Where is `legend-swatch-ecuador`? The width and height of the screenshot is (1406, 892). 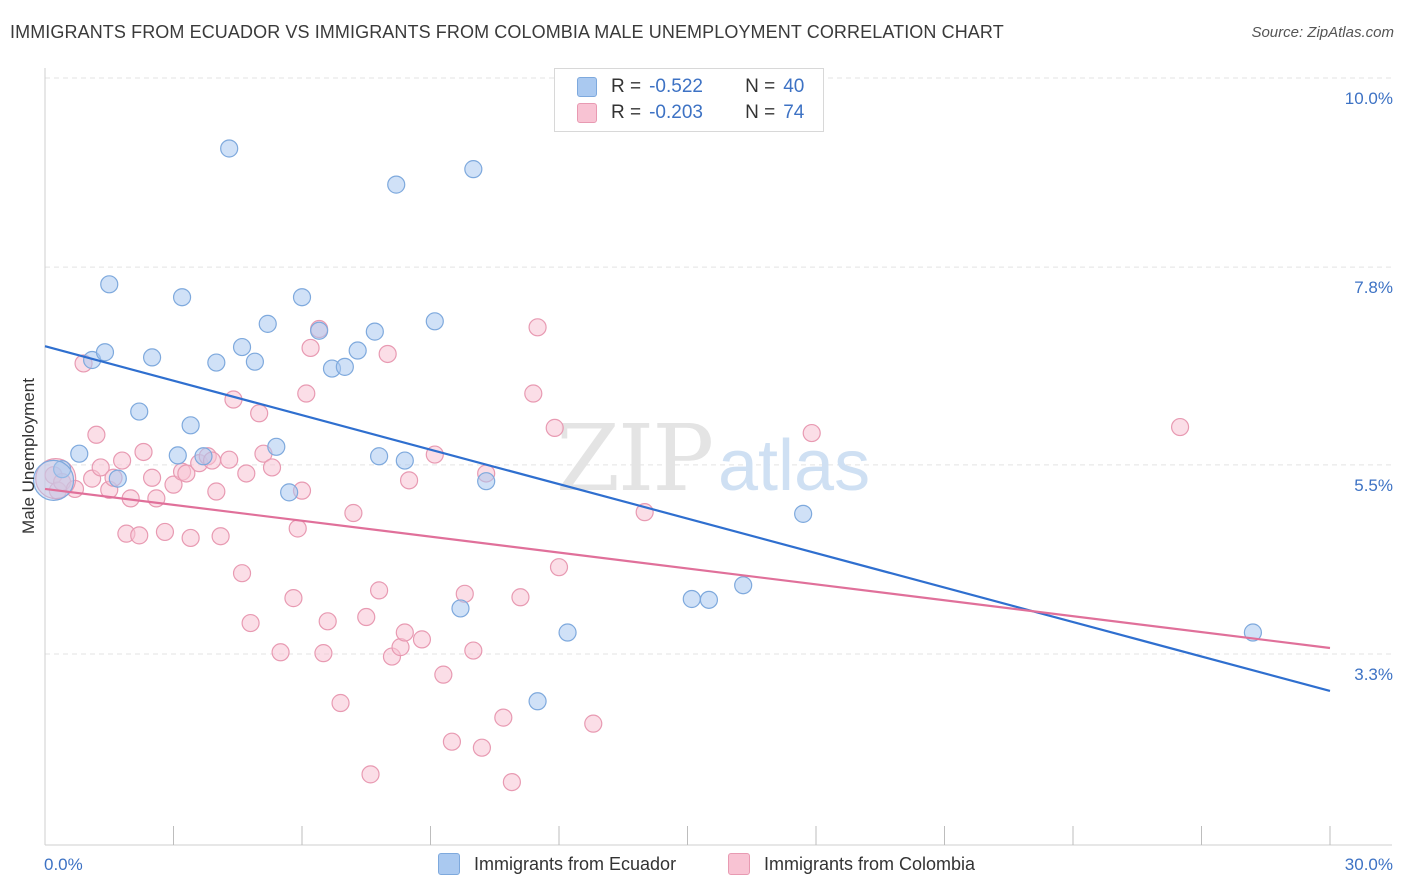
legend-swatch-ecuador is located at coordinates (587, 87).